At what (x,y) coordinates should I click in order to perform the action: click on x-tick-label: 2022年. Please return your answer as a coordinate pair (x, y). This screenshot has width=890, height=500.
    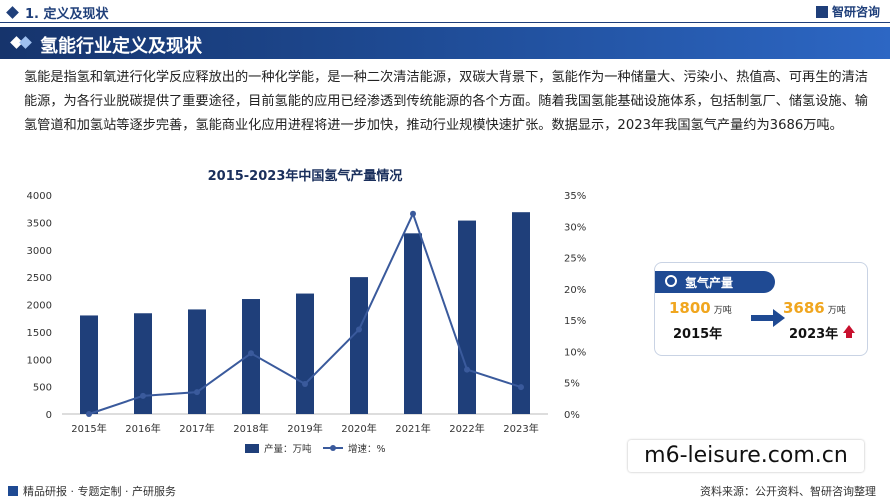
    Looking at the image, I should click on (466, 428).